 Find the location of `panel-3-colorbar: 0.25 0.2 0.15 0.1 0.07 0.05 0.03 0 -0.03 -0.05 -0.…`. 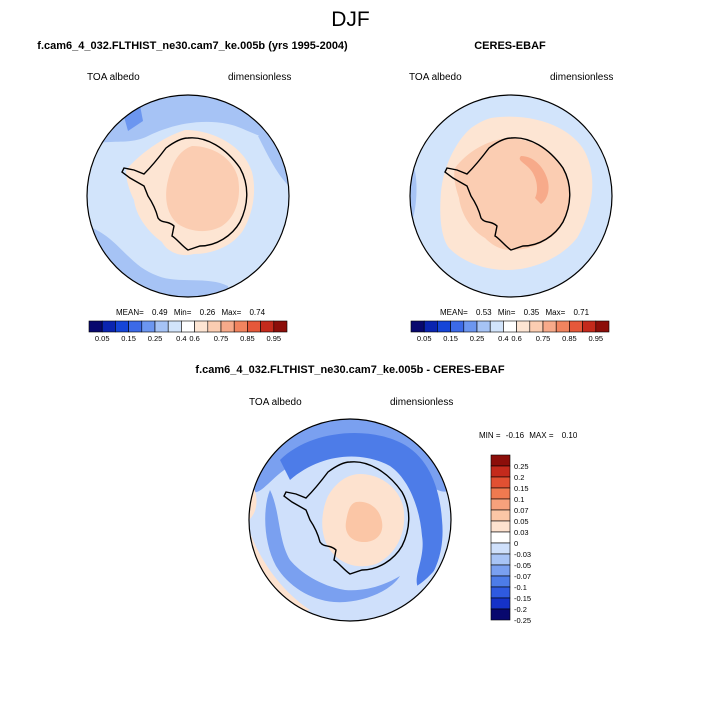

panel-3-colorbar: 0.25 0.2 0.15 0.1 0.07 0.05 0.03 0 -0.03 -0.05 -0.… is located at coordinates (510, 539).